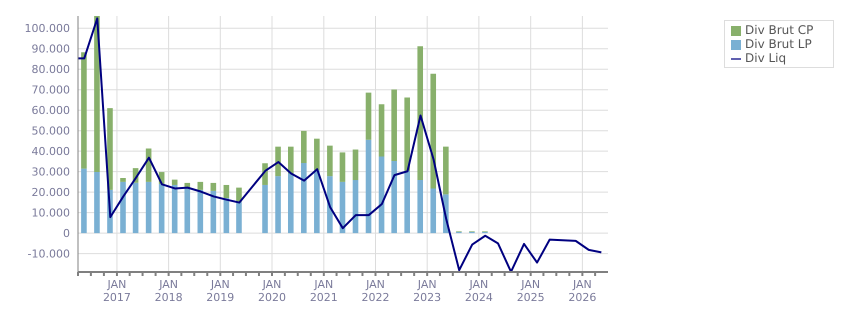 The image size is (851, 313). Describe the element at coordinates (765, 58) in the screenshot. I see `legend-label: Div Liq` at that location.